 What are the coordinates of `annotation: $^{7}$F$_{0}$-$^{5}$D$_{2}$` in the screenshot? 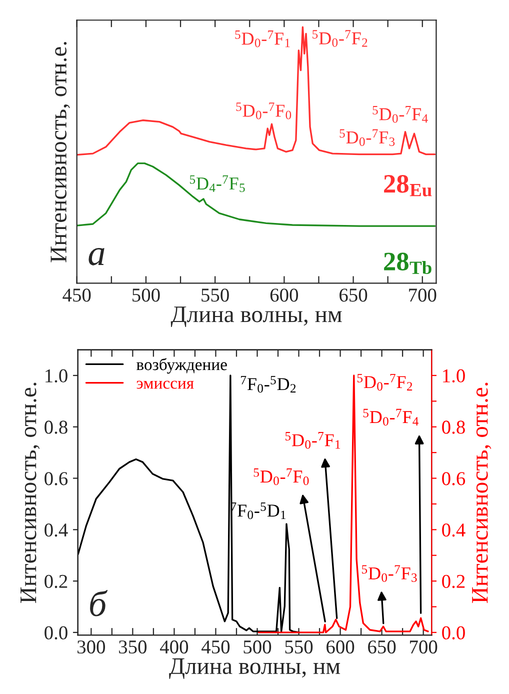 It's located at (268, 384).